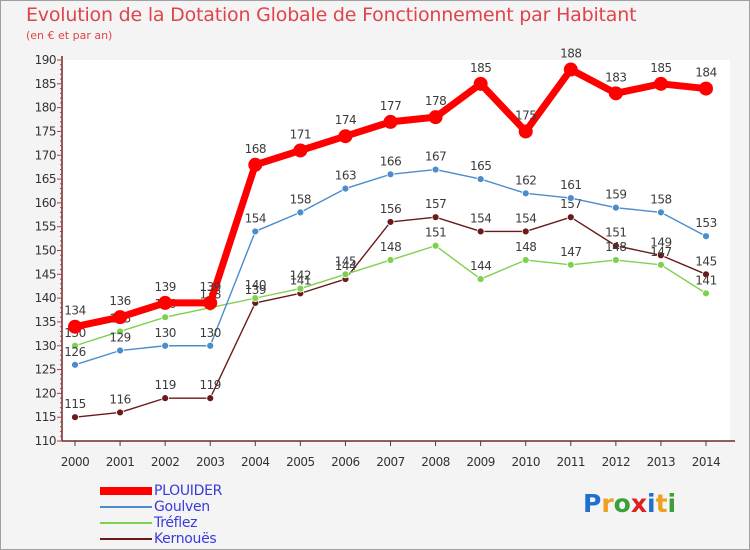  What do you see at coordinates (176, 523) in the screenshot?
I see `legend-label-treflez: Tréflez` at bounding box center [176, 523].